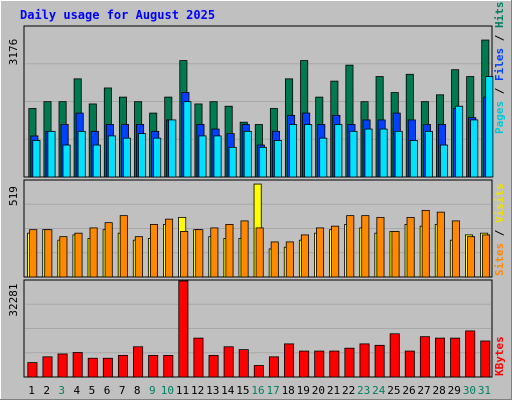 This screenshot has height=400, width=512. I want to click on x-tick-label: 10, so click(167, 390).